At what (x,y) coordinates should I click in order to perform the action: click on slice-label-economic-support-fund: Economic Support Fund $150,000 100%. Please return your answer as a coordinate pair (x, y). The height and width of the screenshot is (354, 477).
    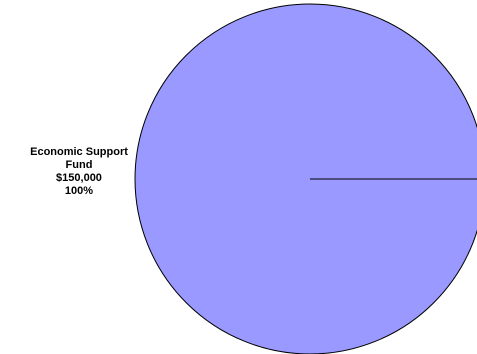
    Looking at the image, I should click on (79, 172).